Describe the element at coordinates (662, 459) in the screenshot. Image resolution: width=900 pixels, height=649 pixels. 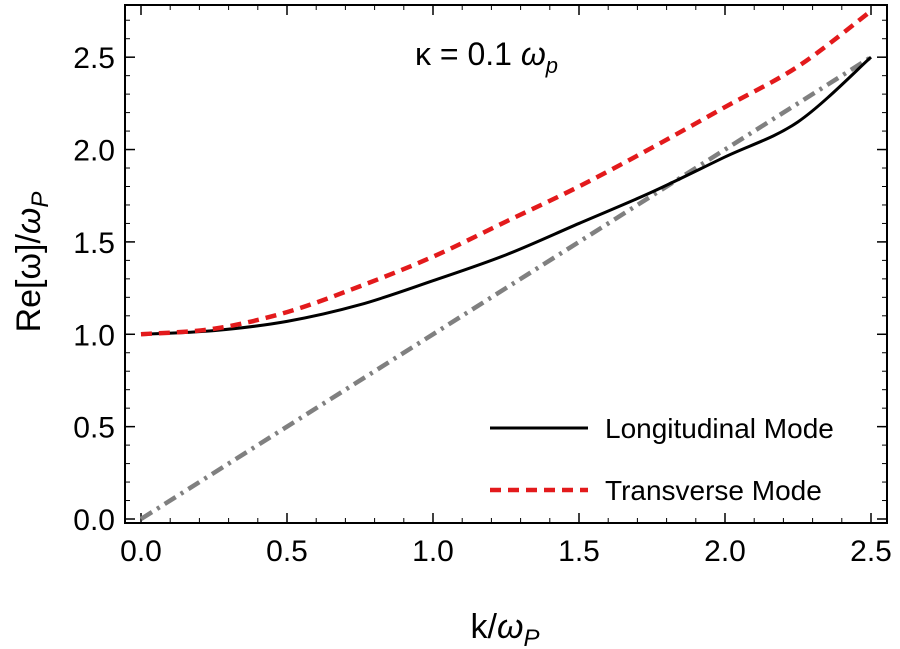
I see `legend: Longitudinal Mode Transverse Mode` at that location.